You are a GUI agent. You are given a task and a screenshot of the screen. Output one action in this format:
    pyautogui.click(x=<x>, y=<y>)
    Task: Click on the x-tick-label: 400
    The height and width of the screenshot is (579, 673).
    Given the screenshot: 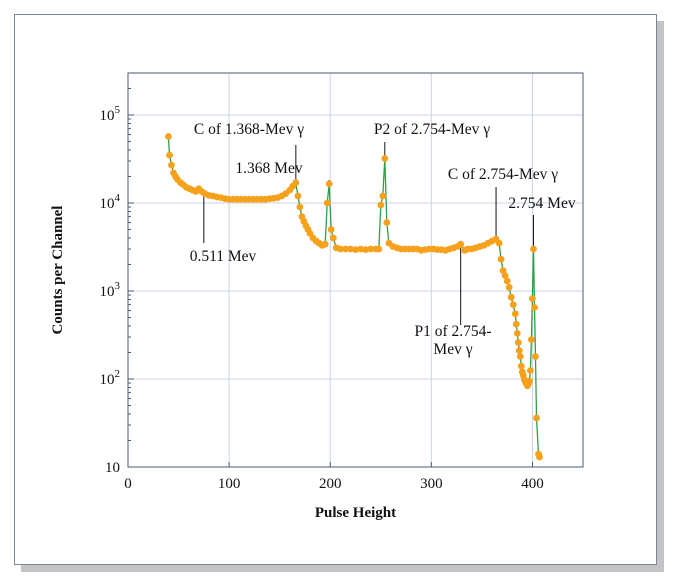 What is the action you would take?
    pyautogui.click(x=532, y=484)
    